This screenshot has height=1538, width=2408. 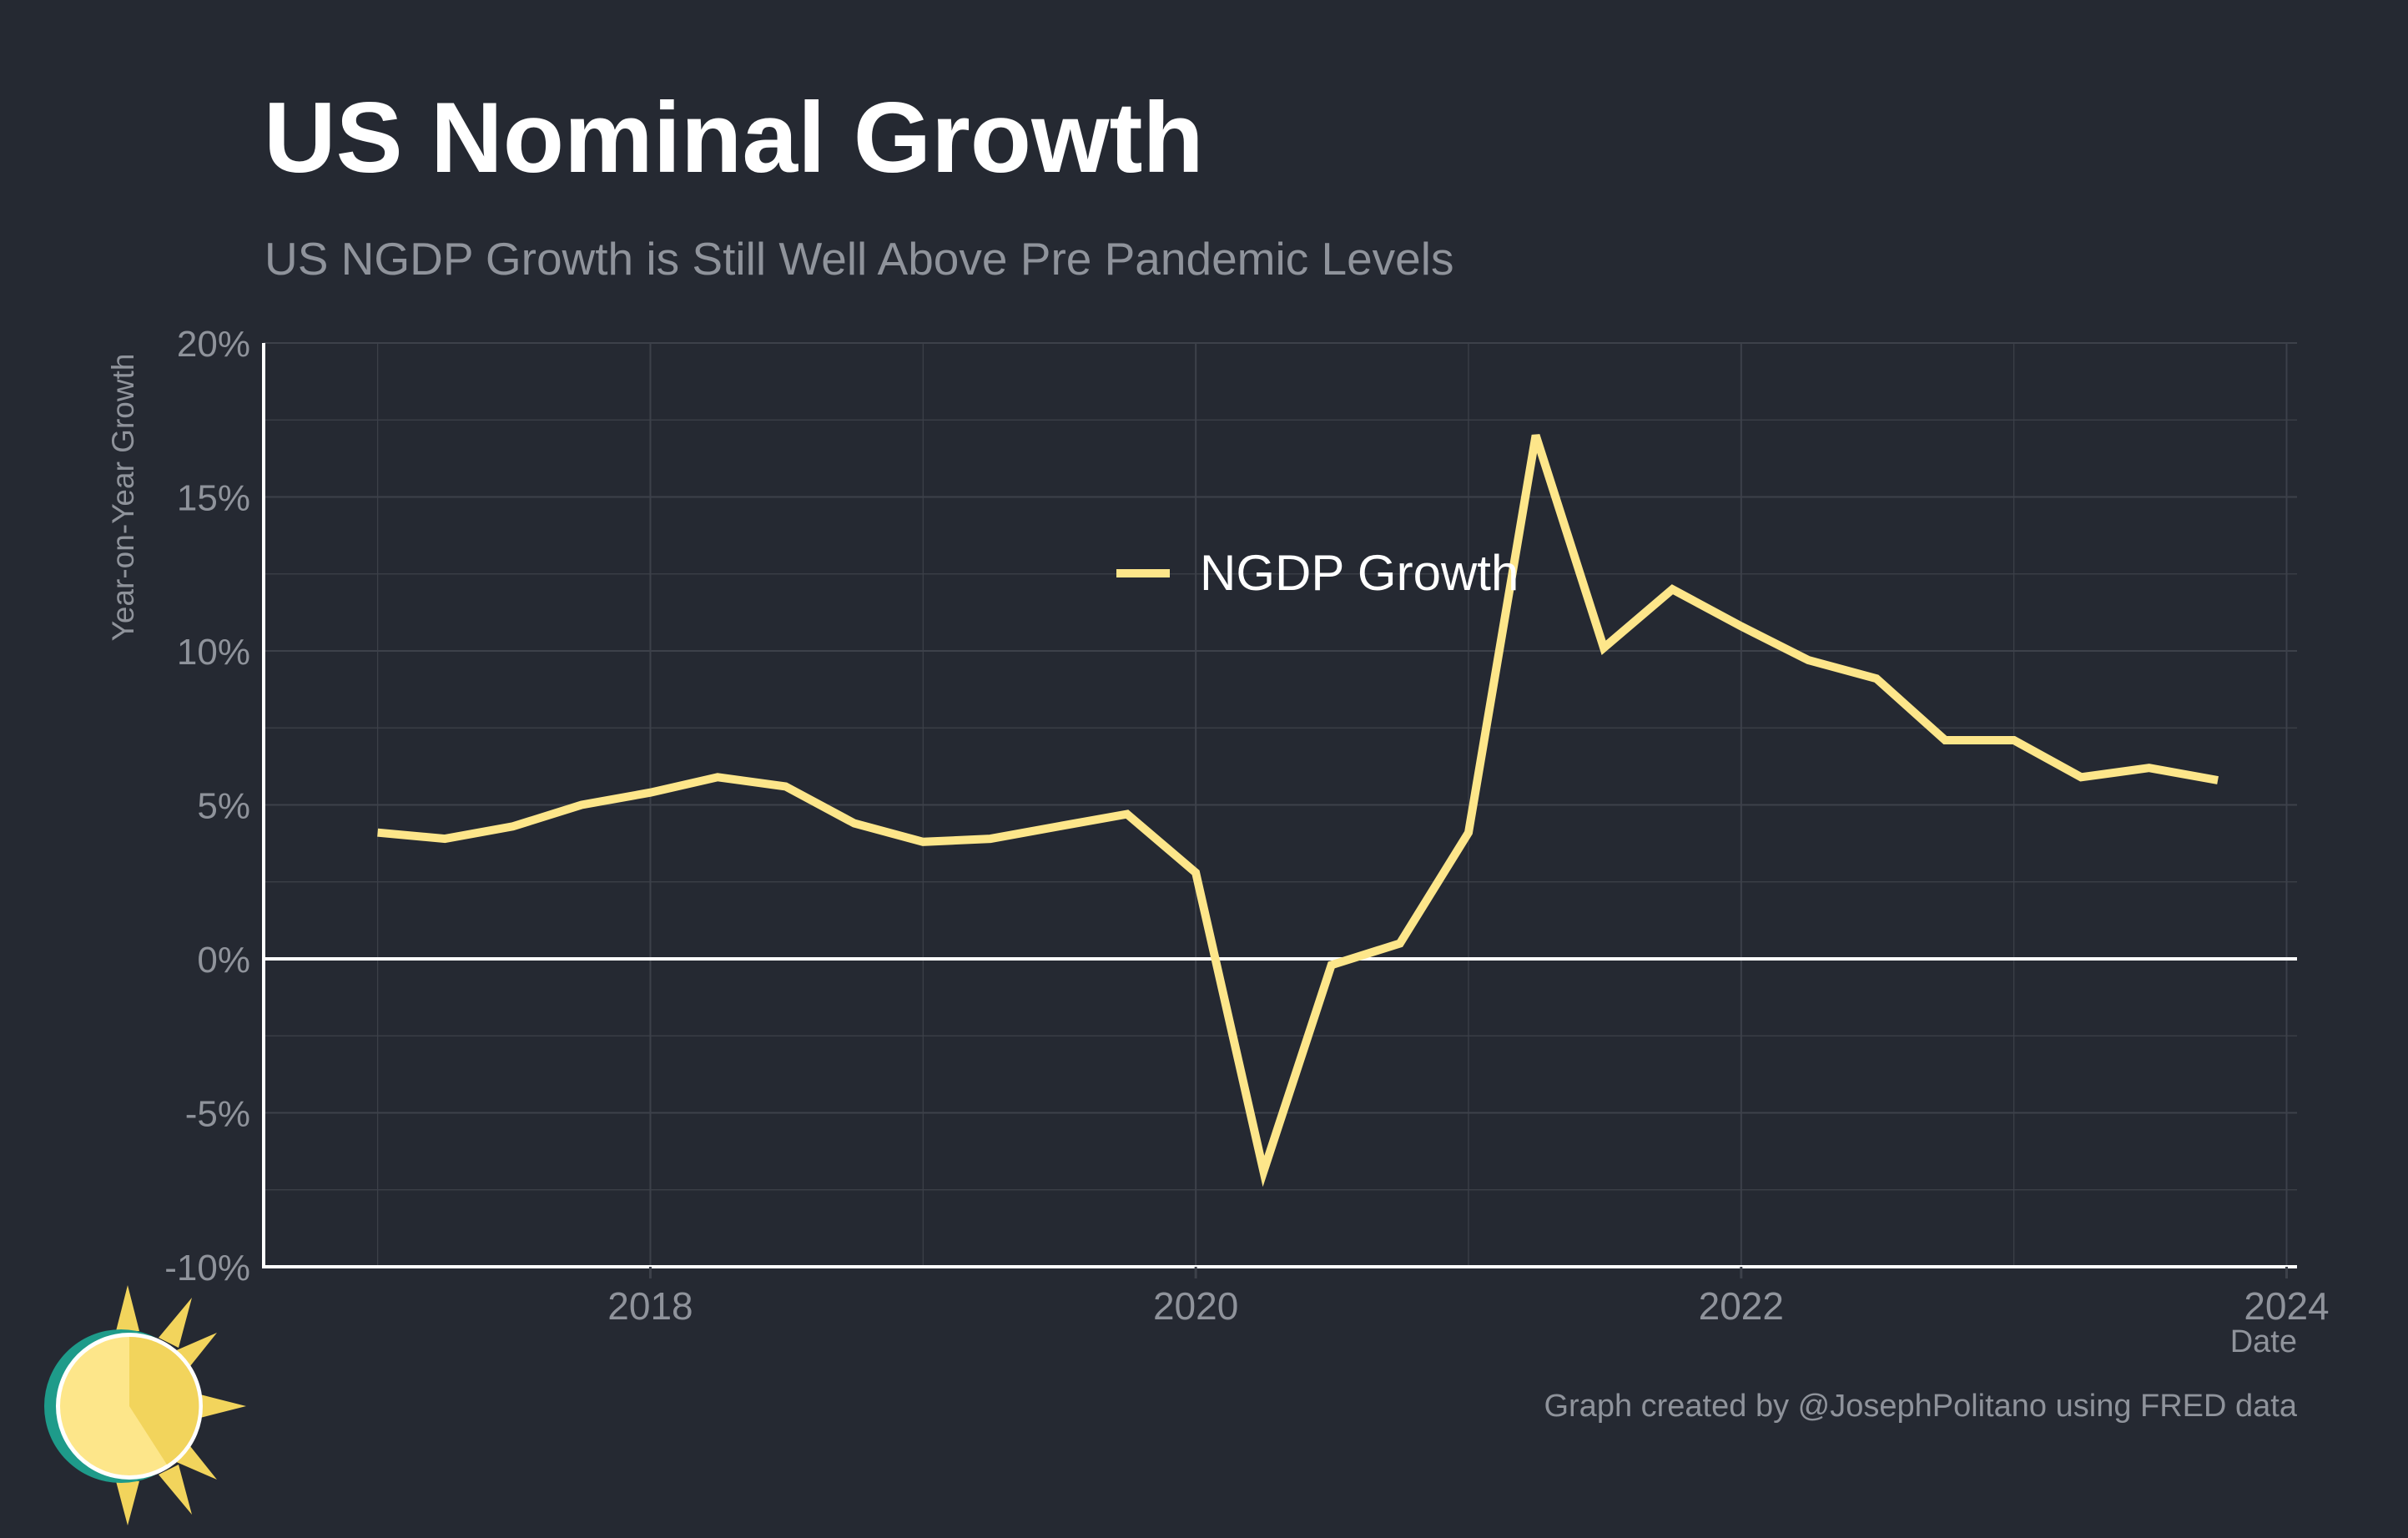 What do you see at coordinates (145, 1405) in the screenshot?
I see `sun-logo-icon` at bounding box center [145, 1405].